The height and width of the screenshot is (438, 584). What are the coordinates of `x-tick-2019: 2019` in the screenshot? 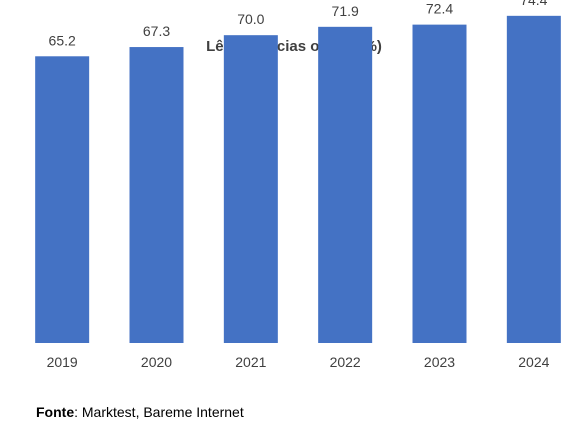 It's located at (62, 362).